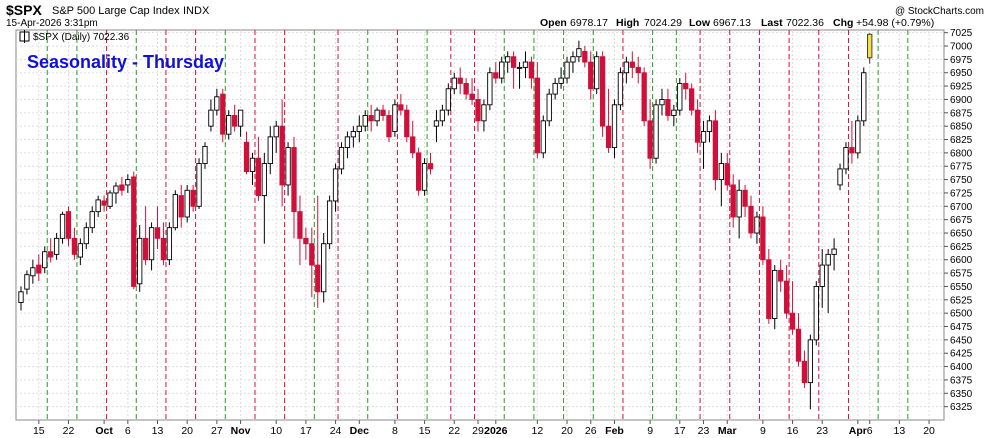  What do you see at coordinates (336, 431) in the screenshot?
I see `x-tick-label: 24` at bounding box center [336, 431].